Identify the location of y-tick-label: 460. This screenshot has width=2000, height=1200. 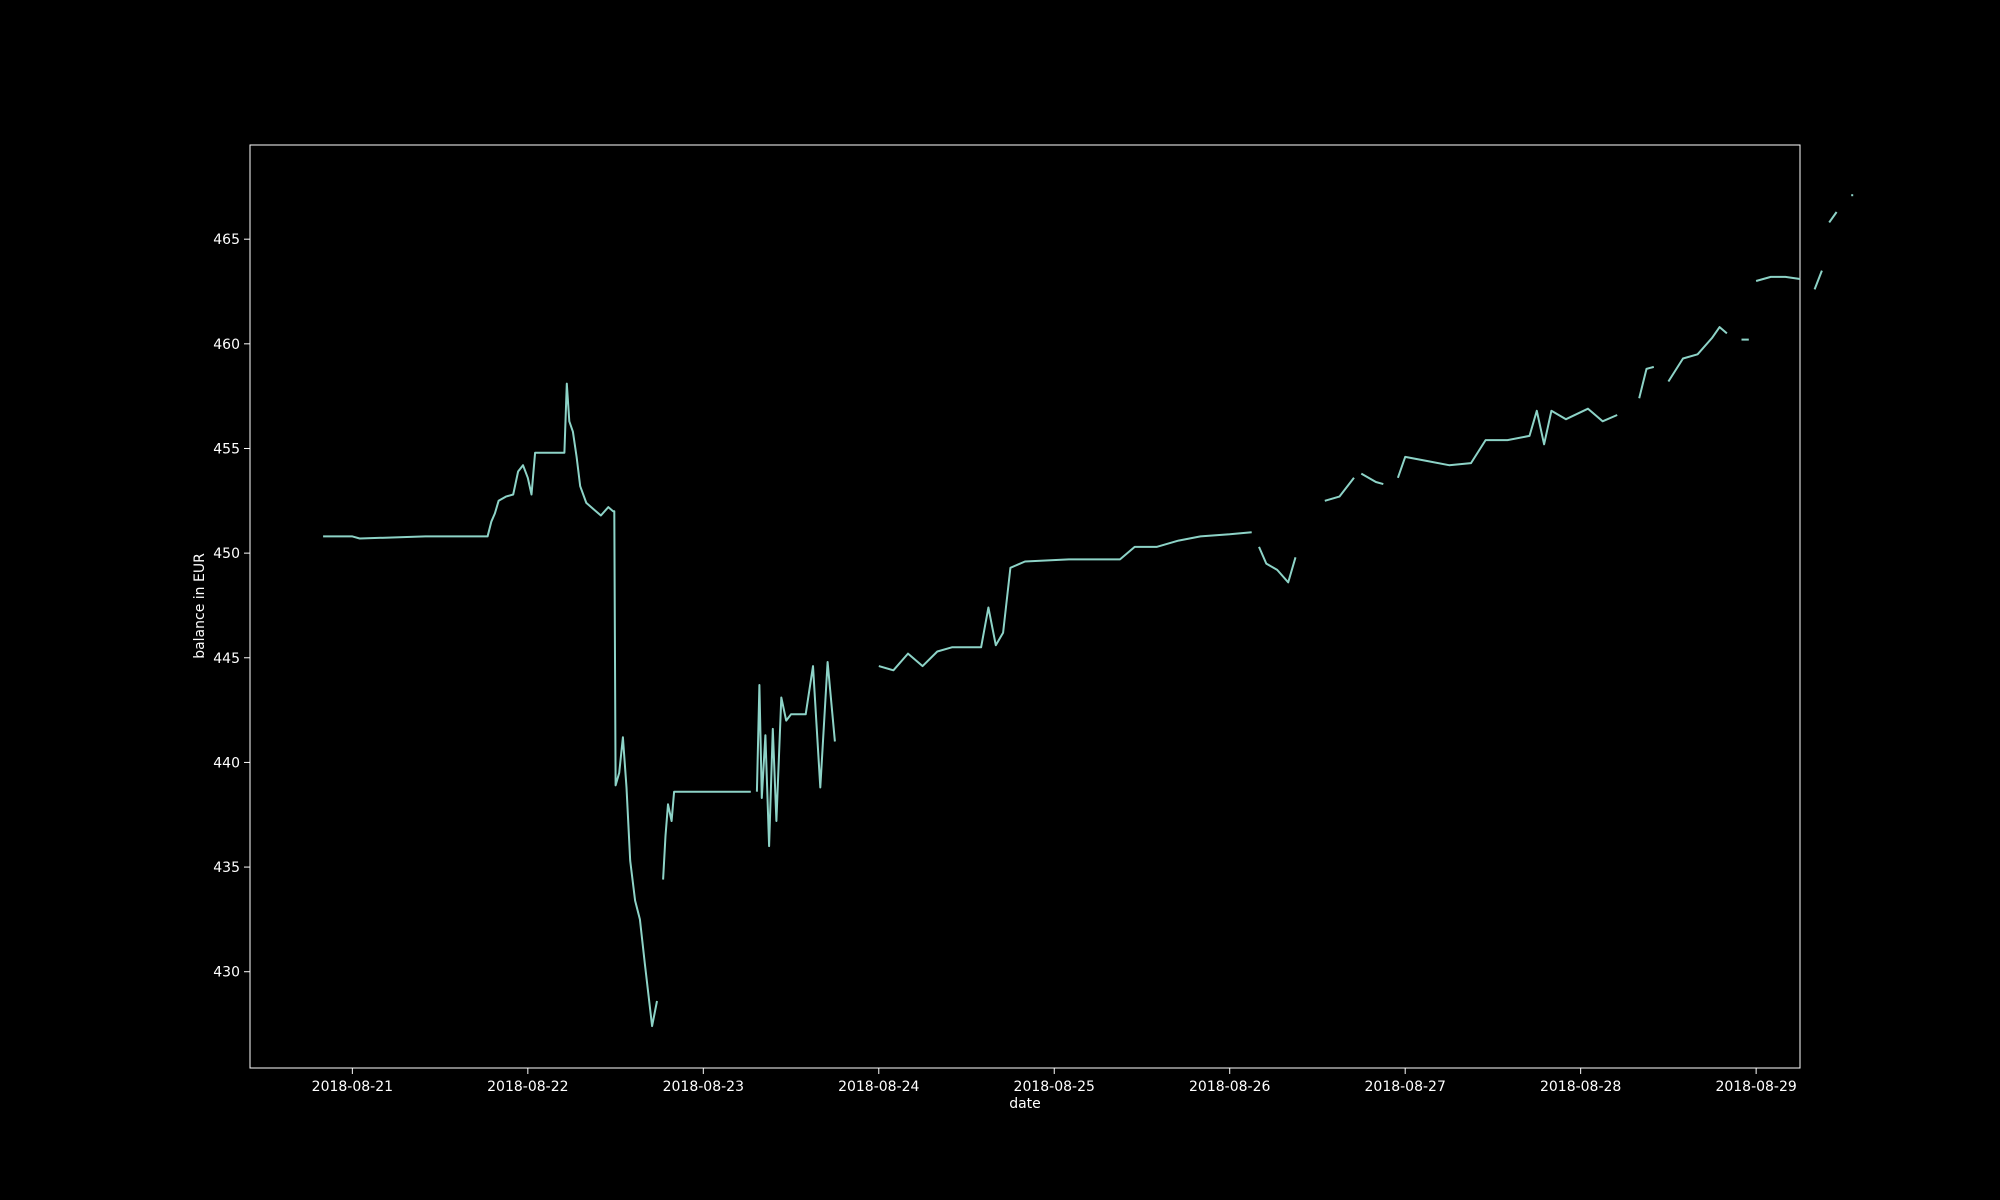
(226, 345).